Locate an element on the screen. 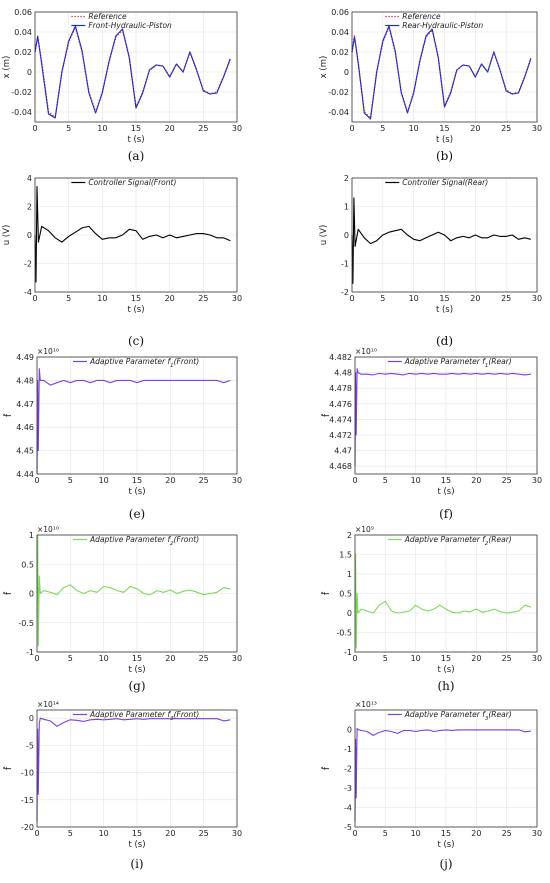 This screenshot has height=883, width=550. legend-label: Adaptive Parameter f2(Rear) is located at coordinates (458, 541).